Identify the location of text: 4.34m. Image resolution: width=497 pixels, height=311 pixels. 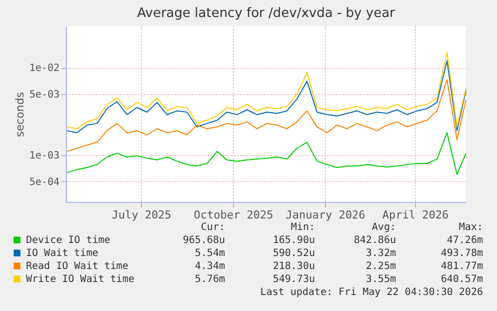
(209, 266).